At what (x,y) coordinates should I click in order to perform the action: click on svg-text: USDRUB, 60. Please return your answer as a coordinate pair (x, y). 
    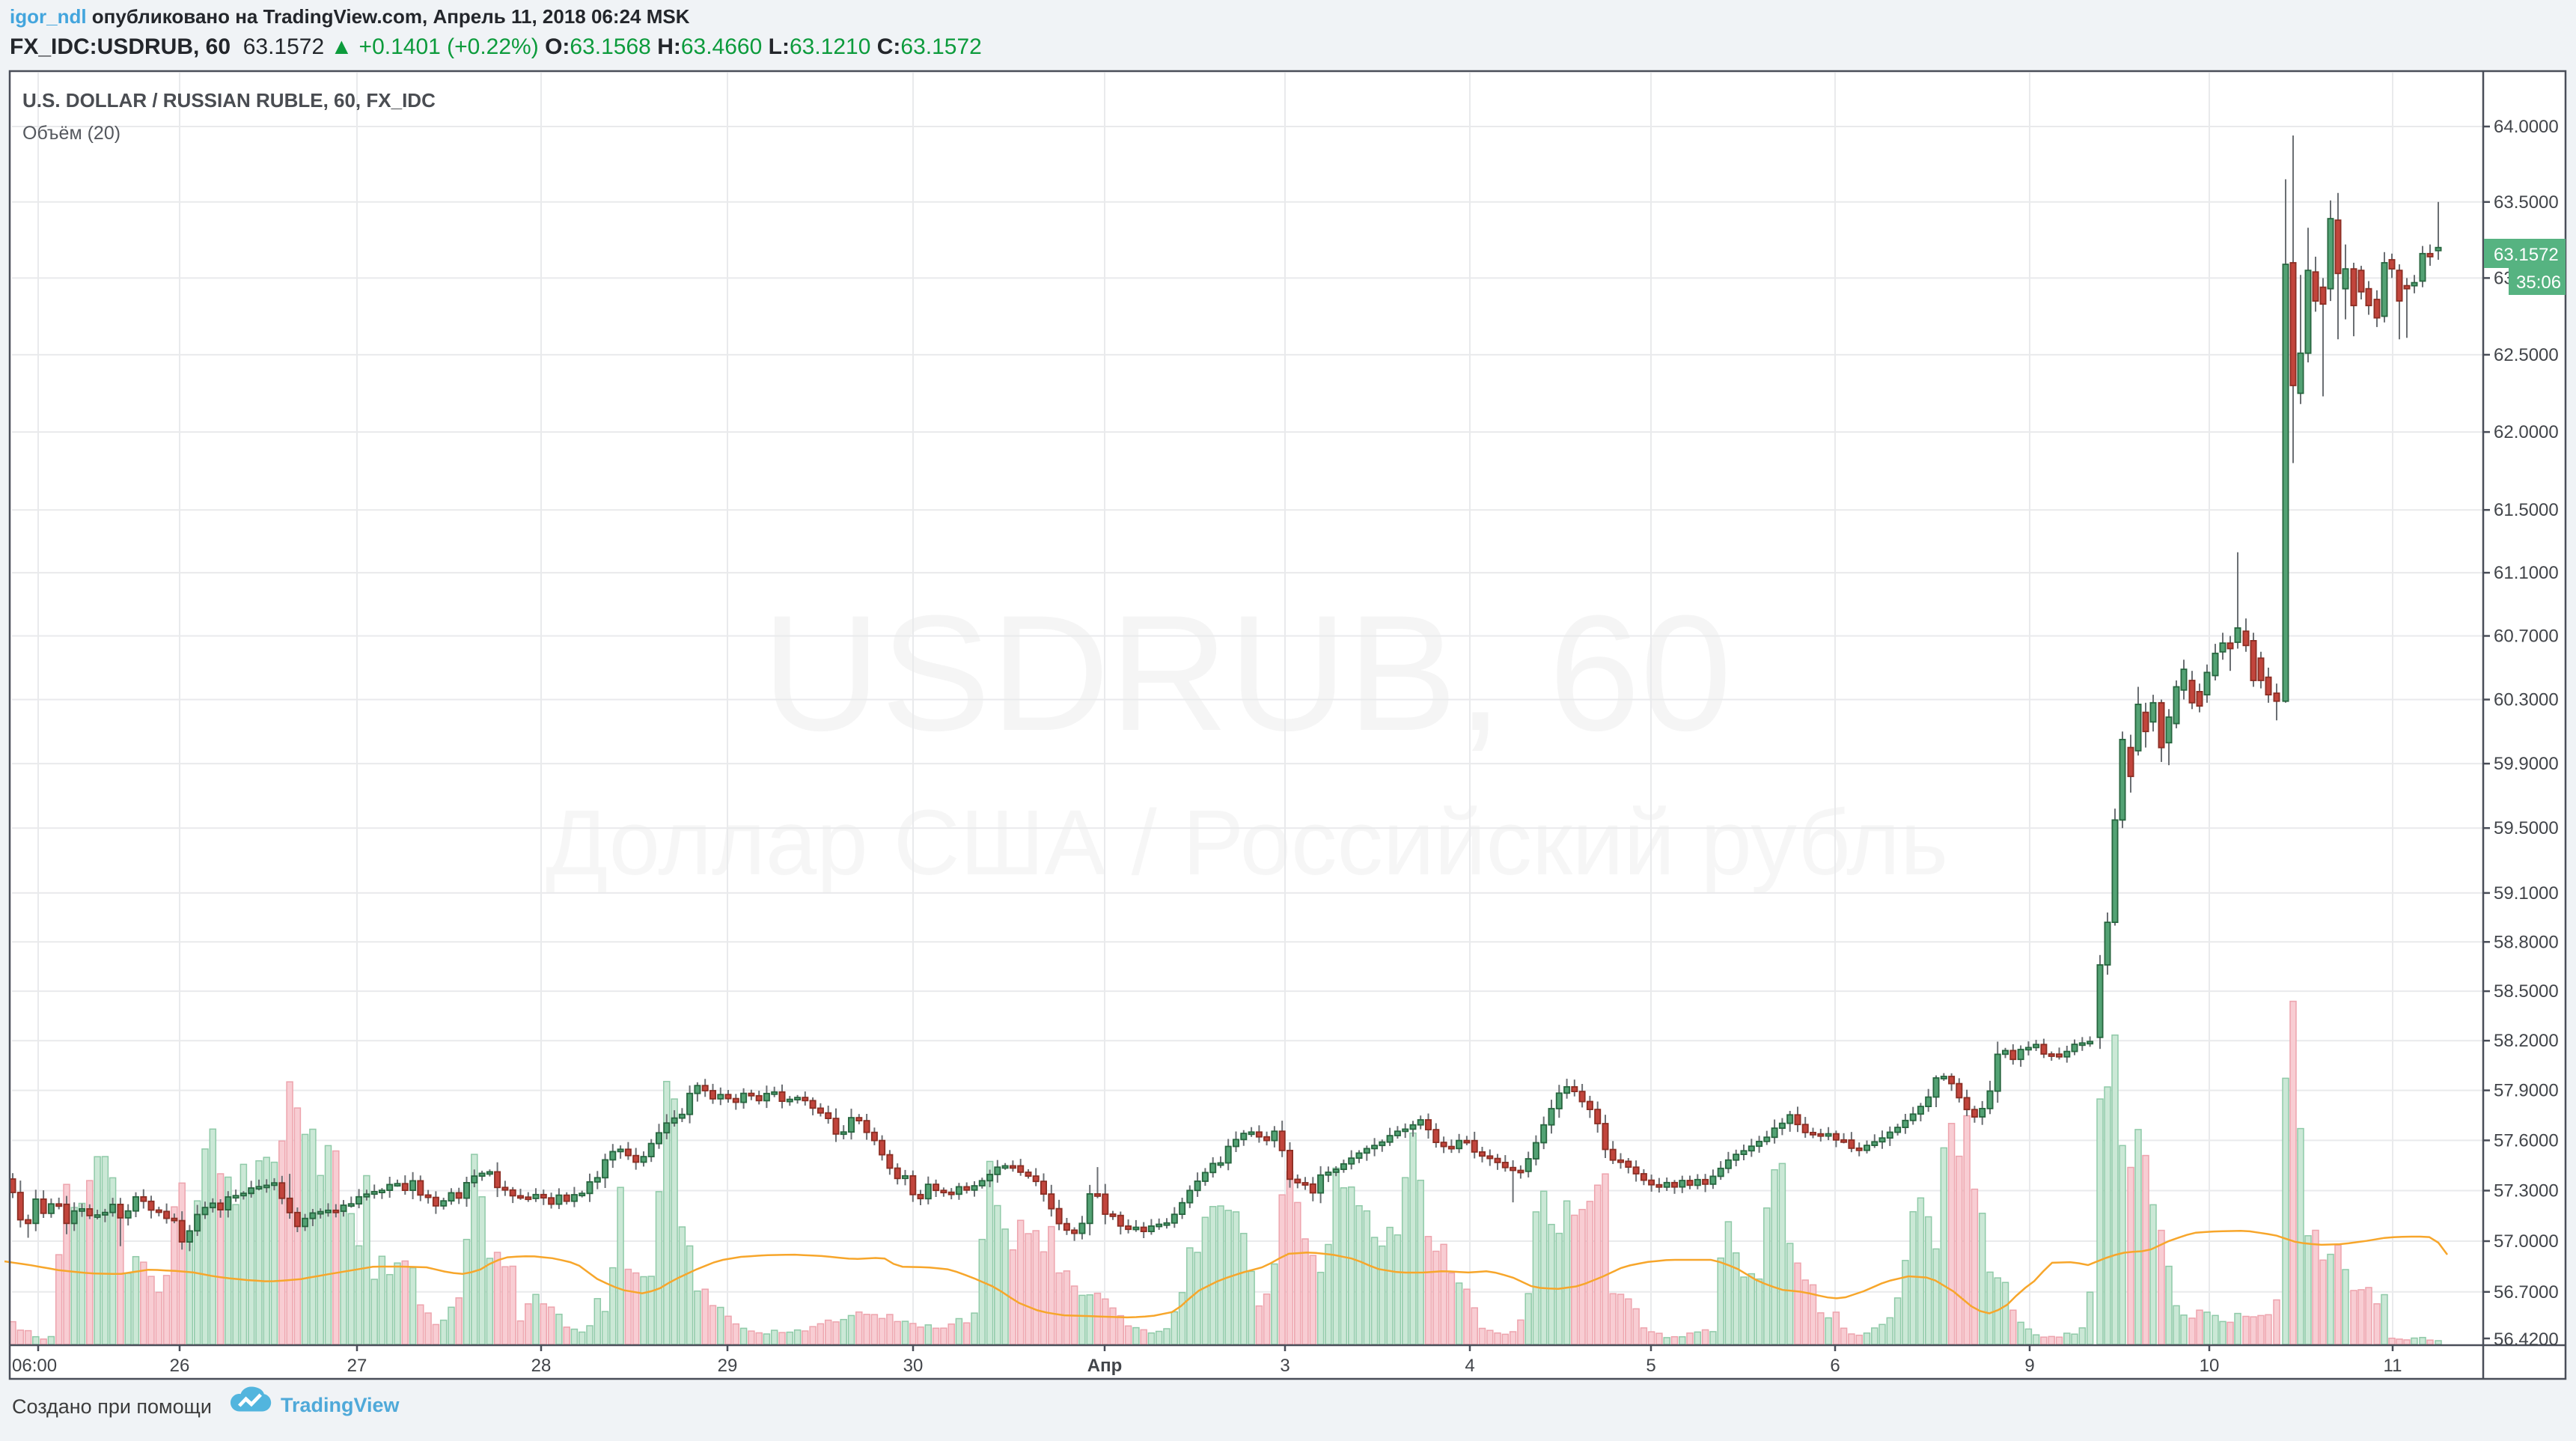
    Looking at the image, I should click on (1247, 673).